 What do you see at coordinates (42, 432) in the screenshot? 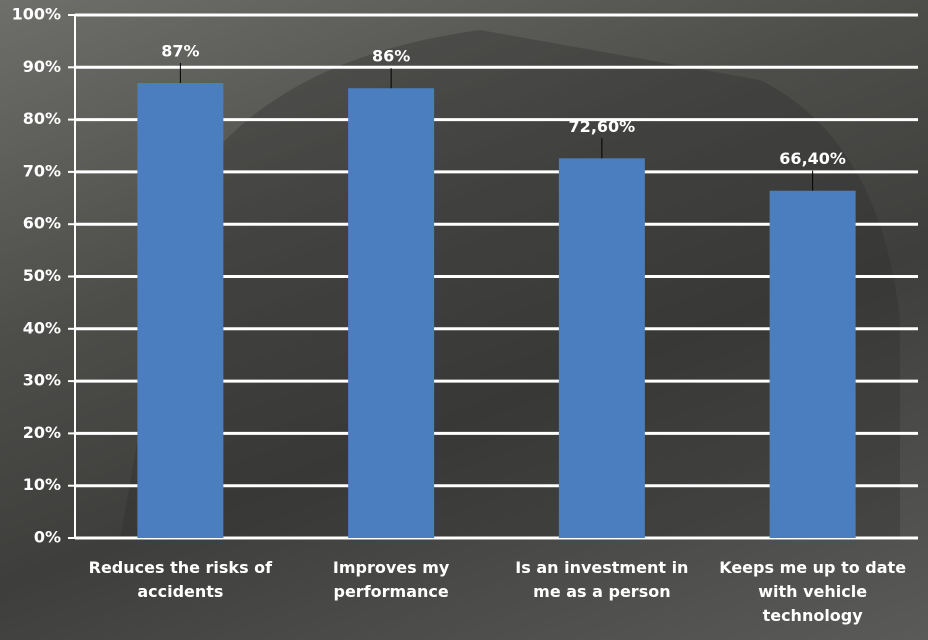
I see `y-tick-label: 20%` at bounding box center [42, 432].